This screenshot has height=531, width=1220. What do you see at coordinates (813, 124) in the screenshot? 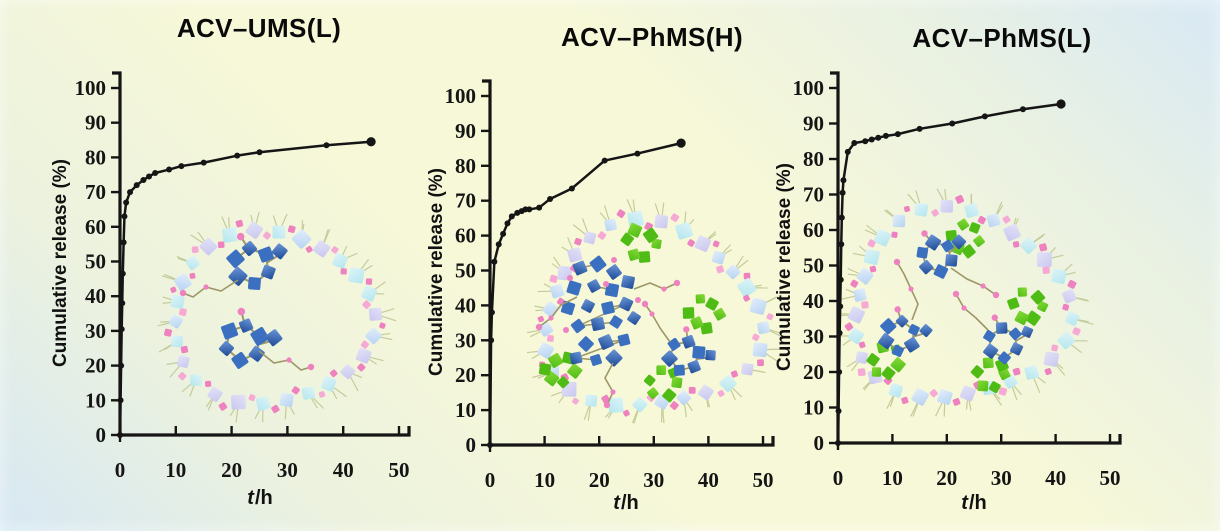
I see `y-tick-label: 90` at bounding box center [813, 124].